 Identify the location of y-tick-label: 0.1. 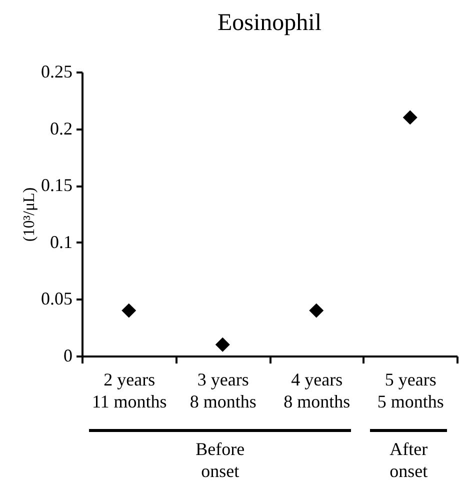
(61, 242).